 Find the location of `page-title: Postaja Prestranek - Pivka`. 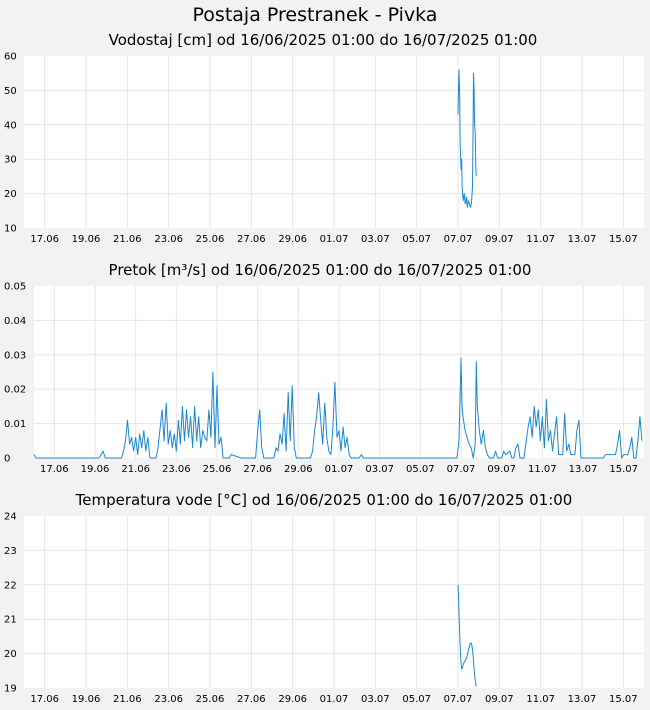

page-title: Postaja Prestranek - Pivka is located at coordinates (315, 15).